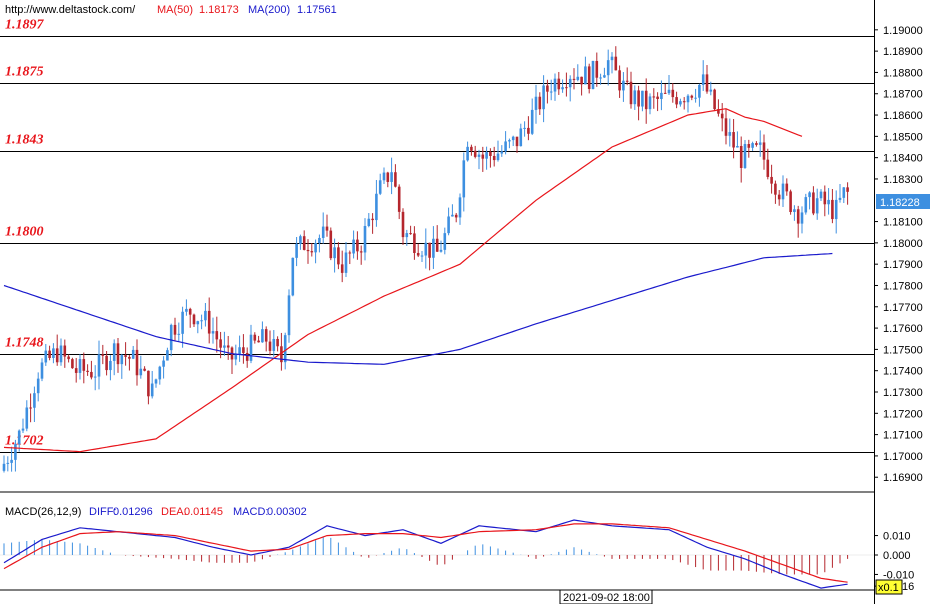 This screenshot has height=609, width=930. What do you see at coordinates (903, 372) in the screenshot?
I see `price-tick-label: 1.17400` at bounding box center [903, 372].